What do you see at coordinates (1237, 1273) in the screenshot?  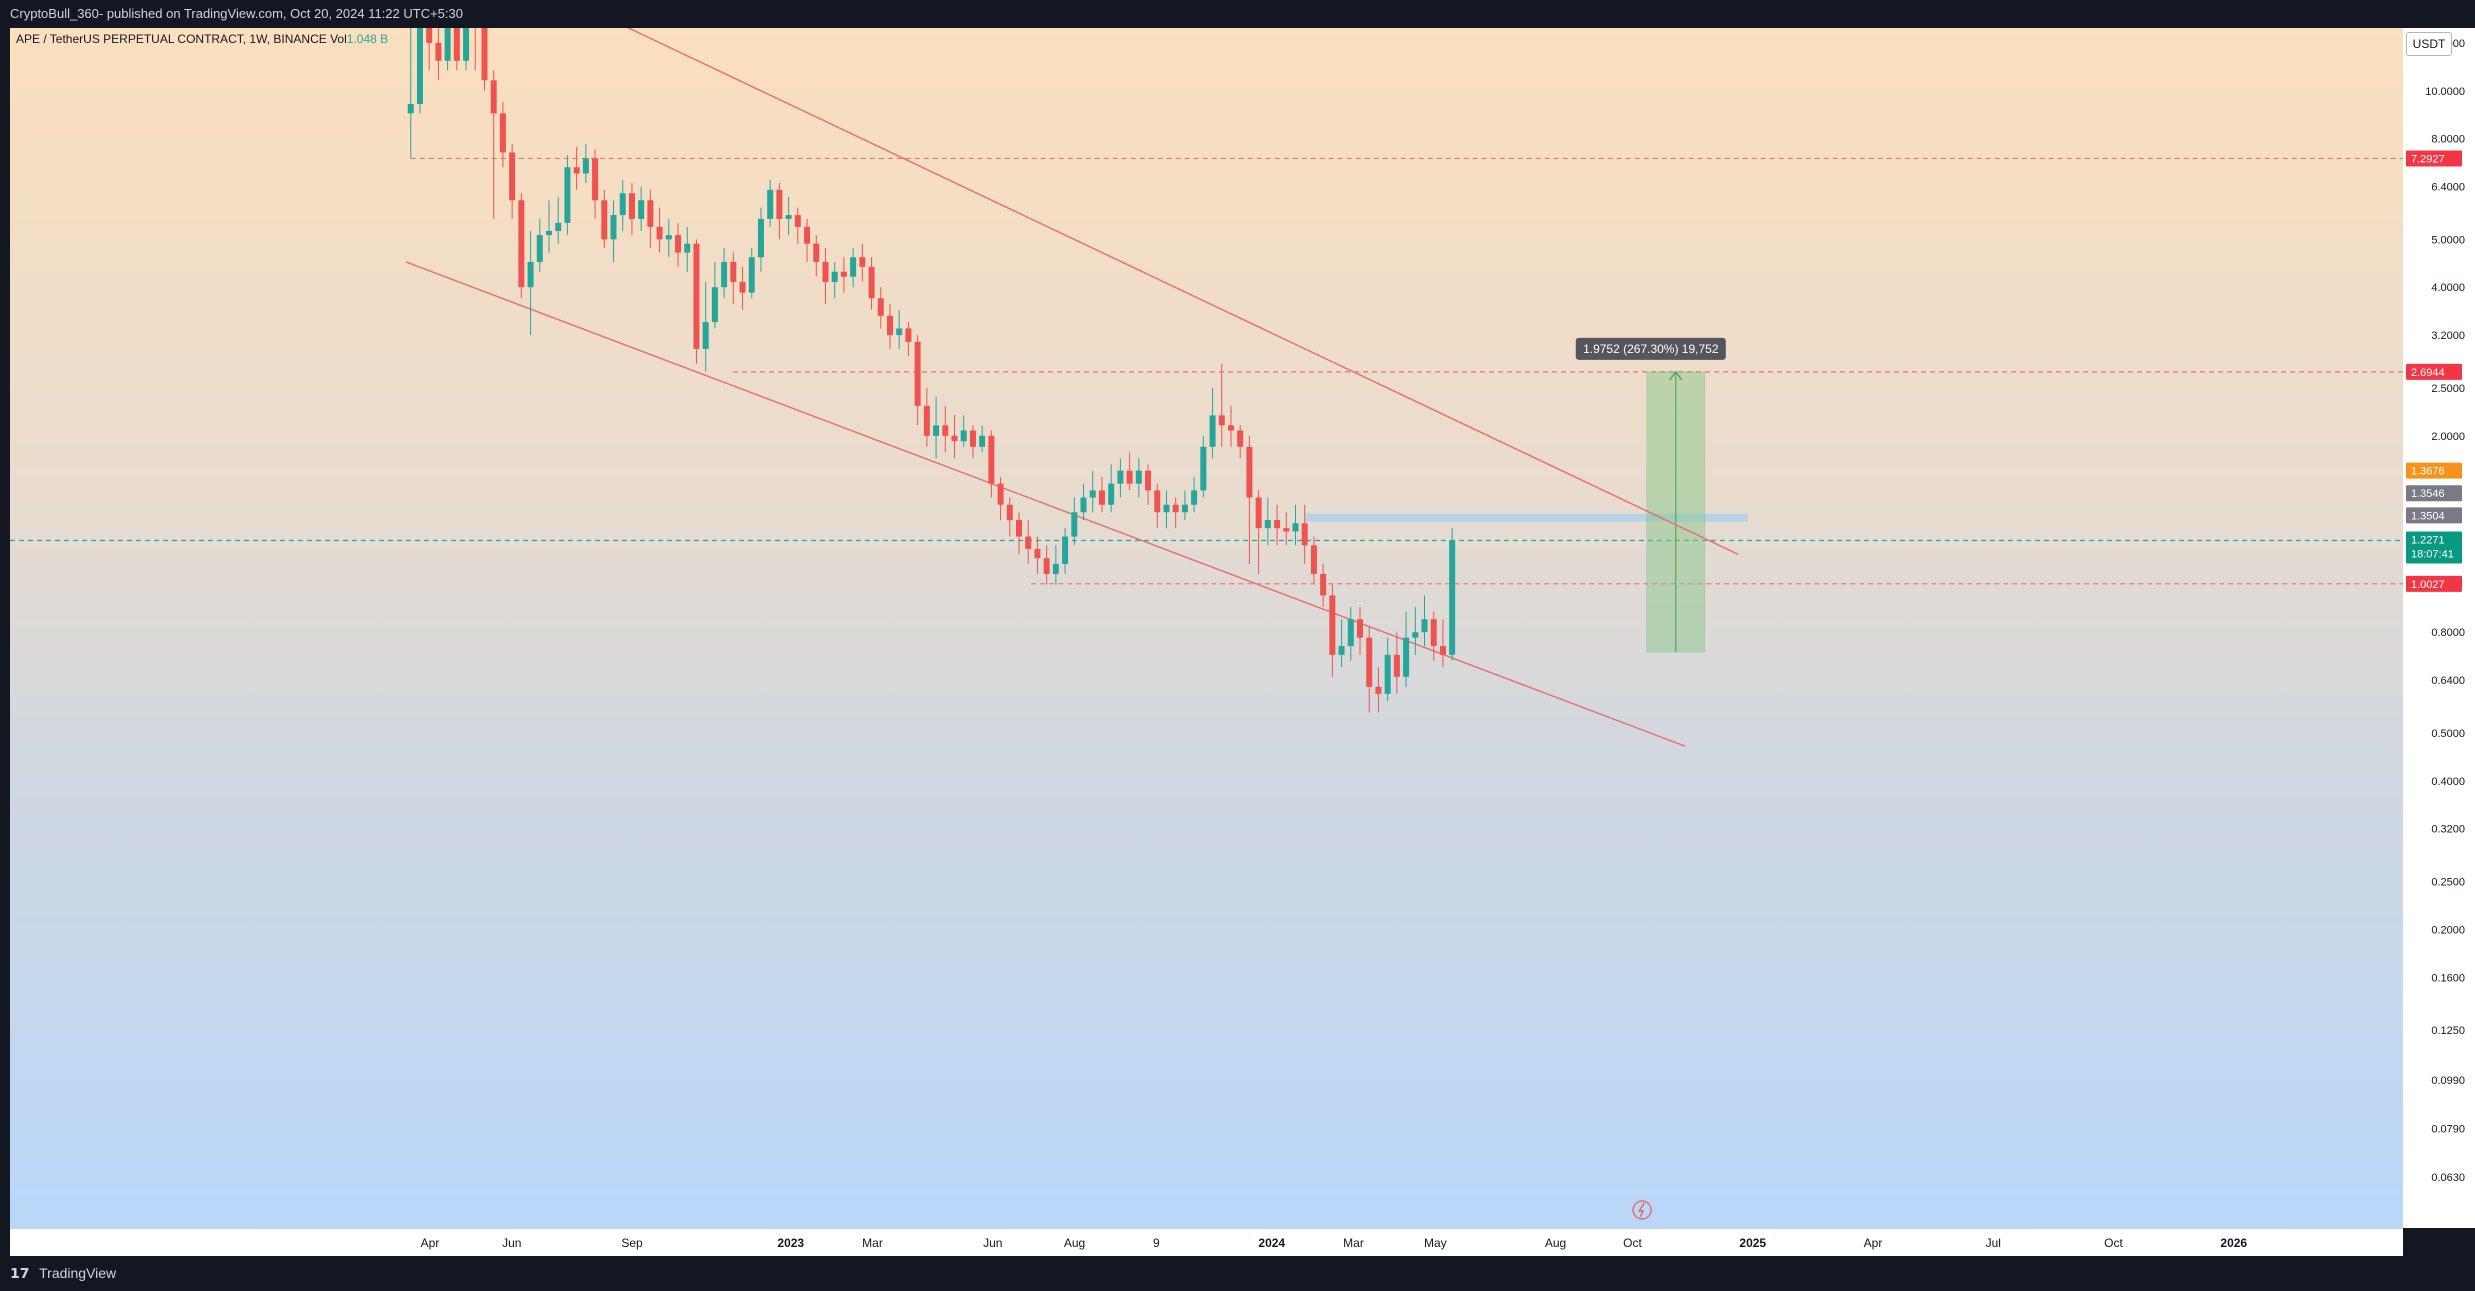 I see `footer-bar: 𝟭𝟳 TradingView` at bounding box center [1237, 1273].